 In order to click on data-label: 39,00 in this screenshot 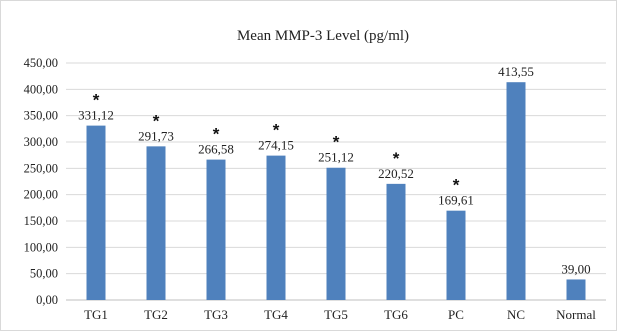, I will do `click(575, 268)`.